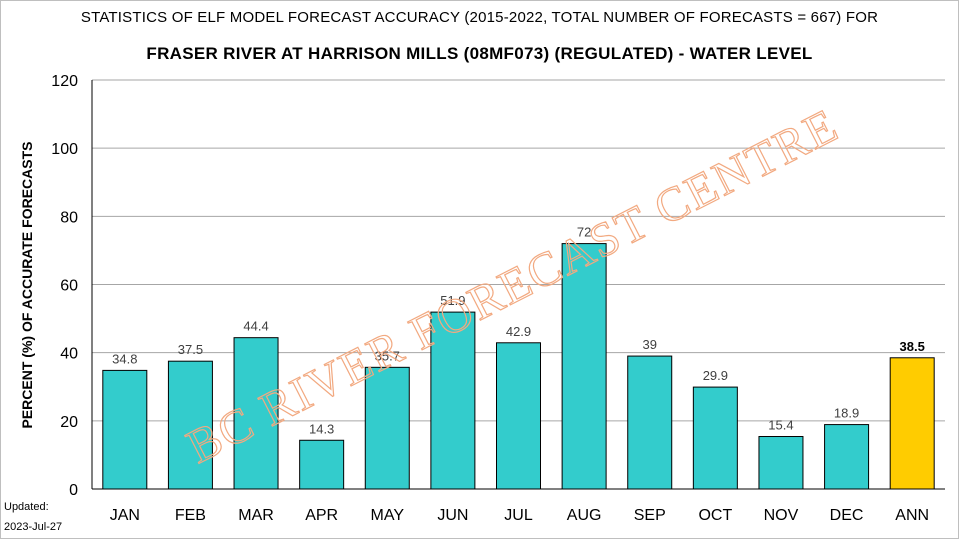 The height and width of the screenshot is (539, 959). I want to click on bar-oct, so click(715, 438).